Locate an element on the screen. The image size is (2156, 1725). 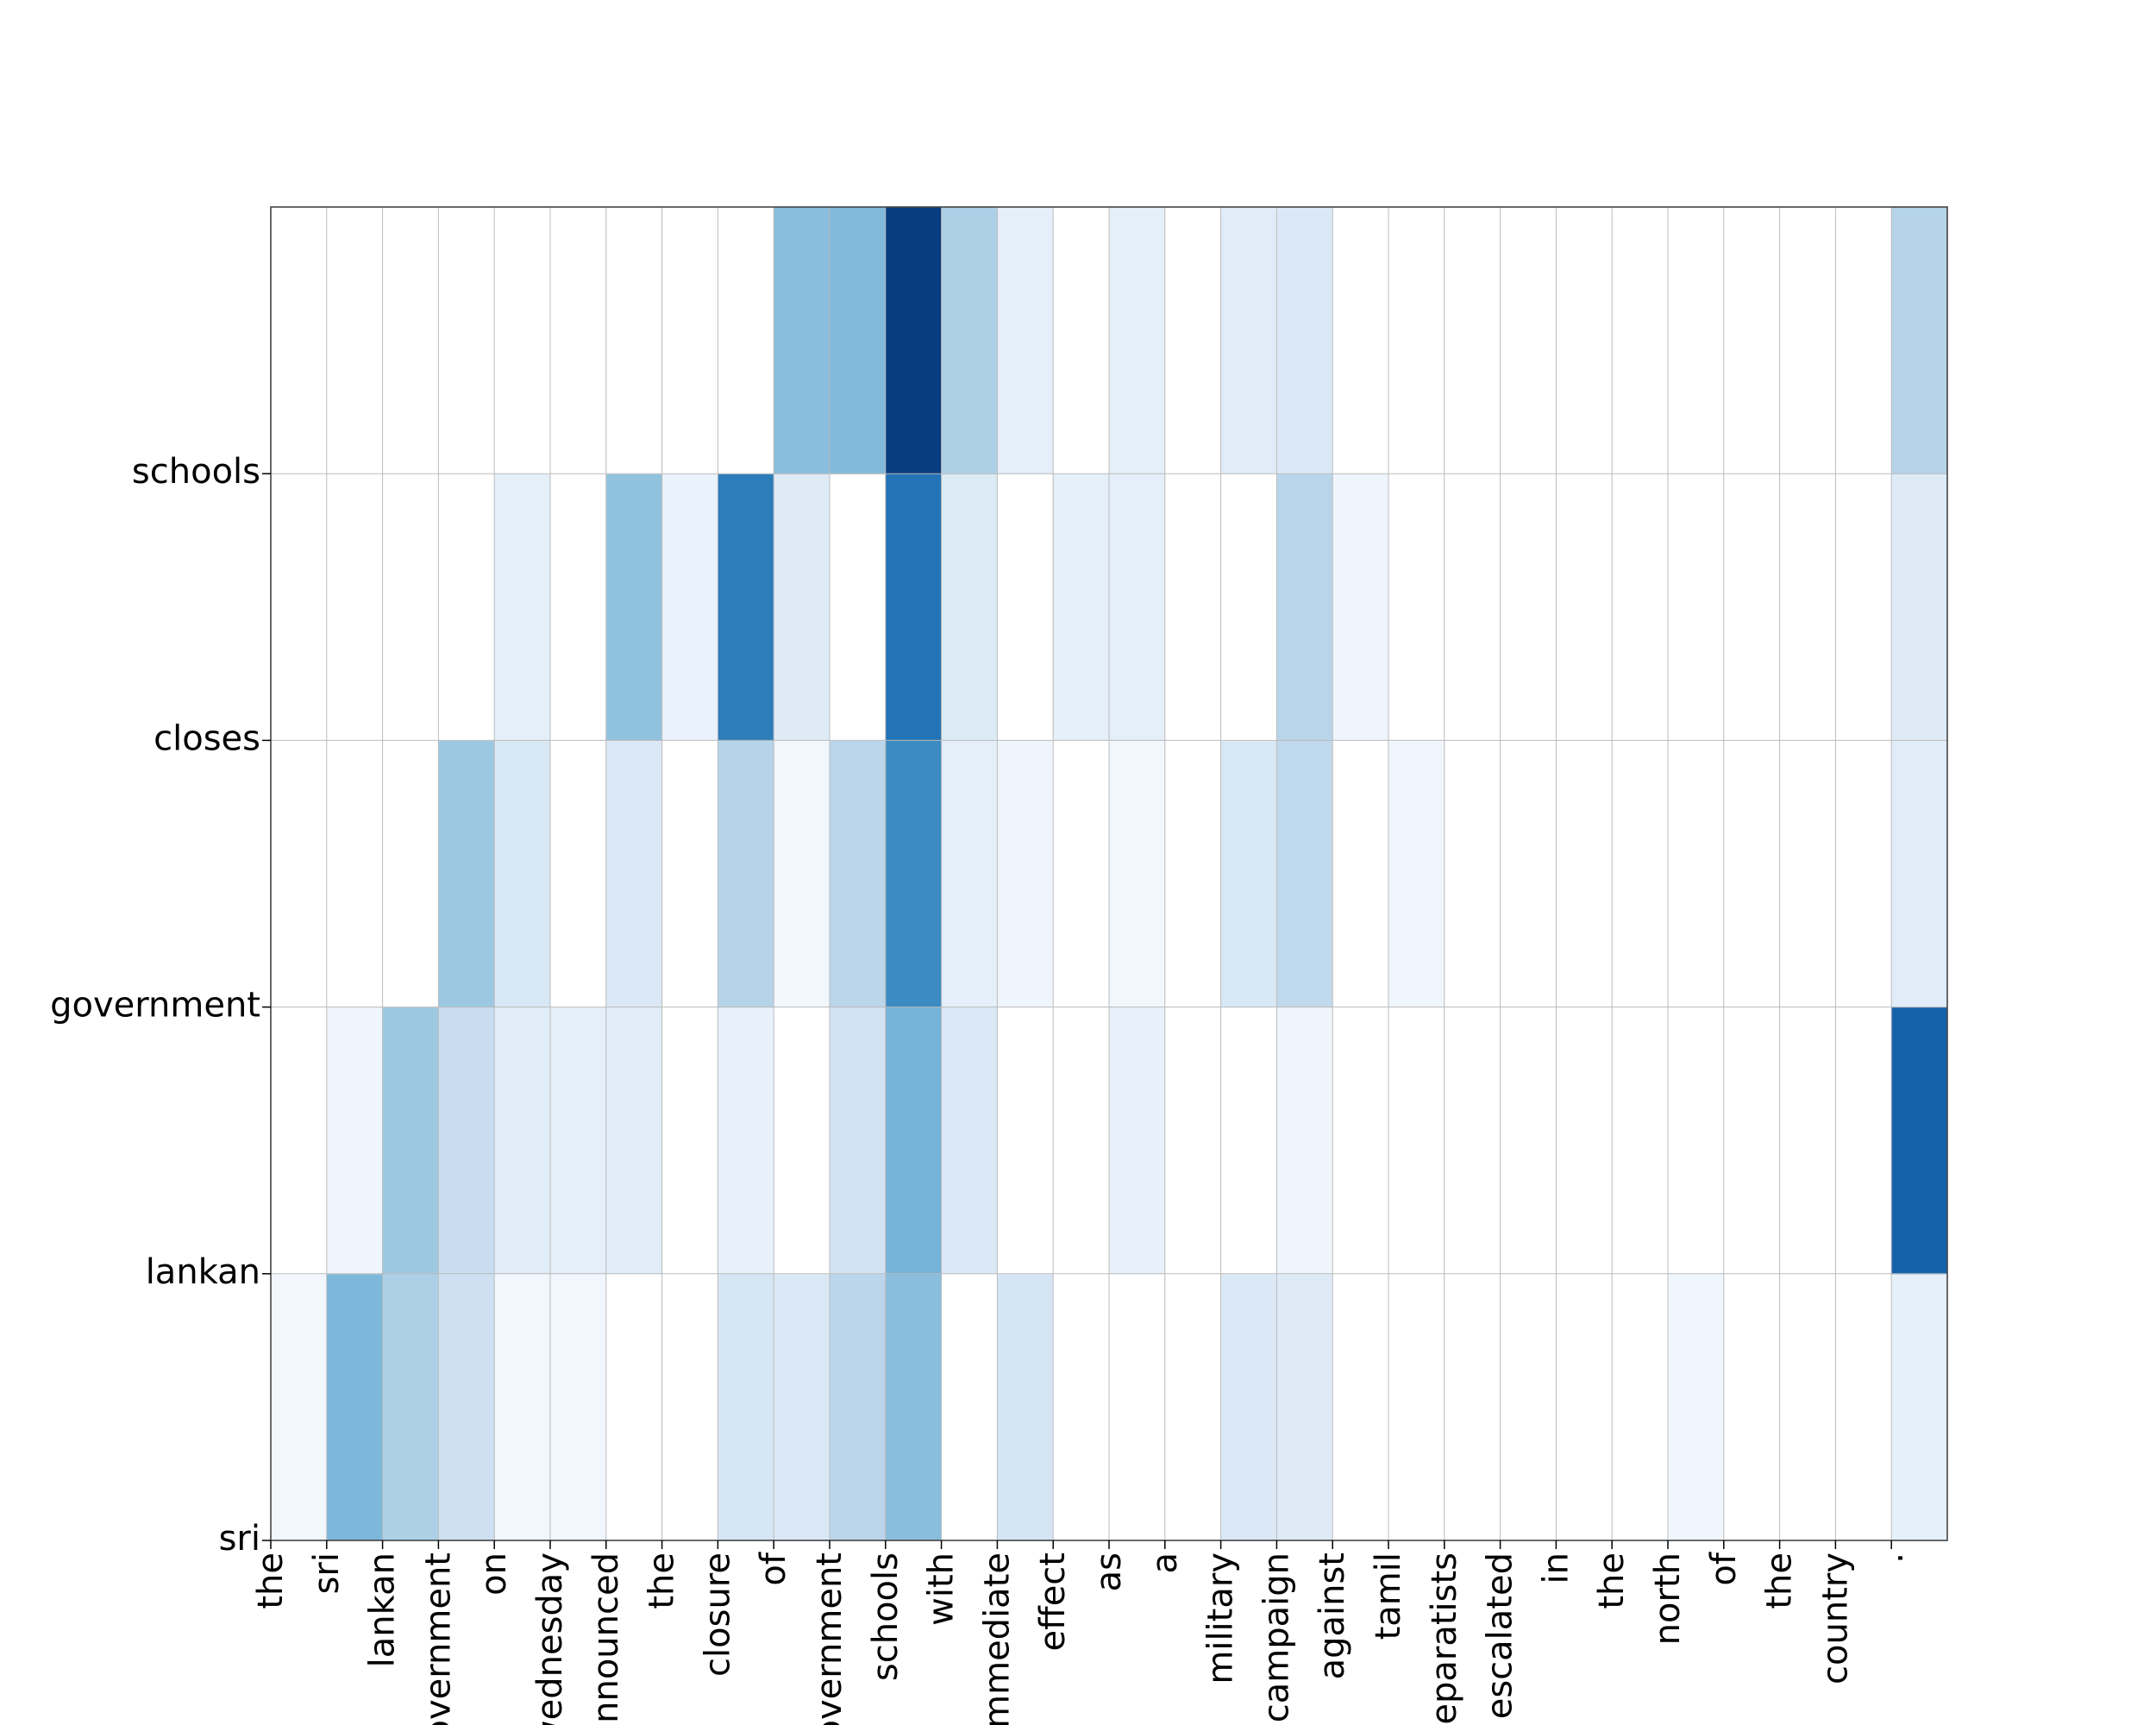
x-tick-label: in is located at coordinates (1556, 1568).